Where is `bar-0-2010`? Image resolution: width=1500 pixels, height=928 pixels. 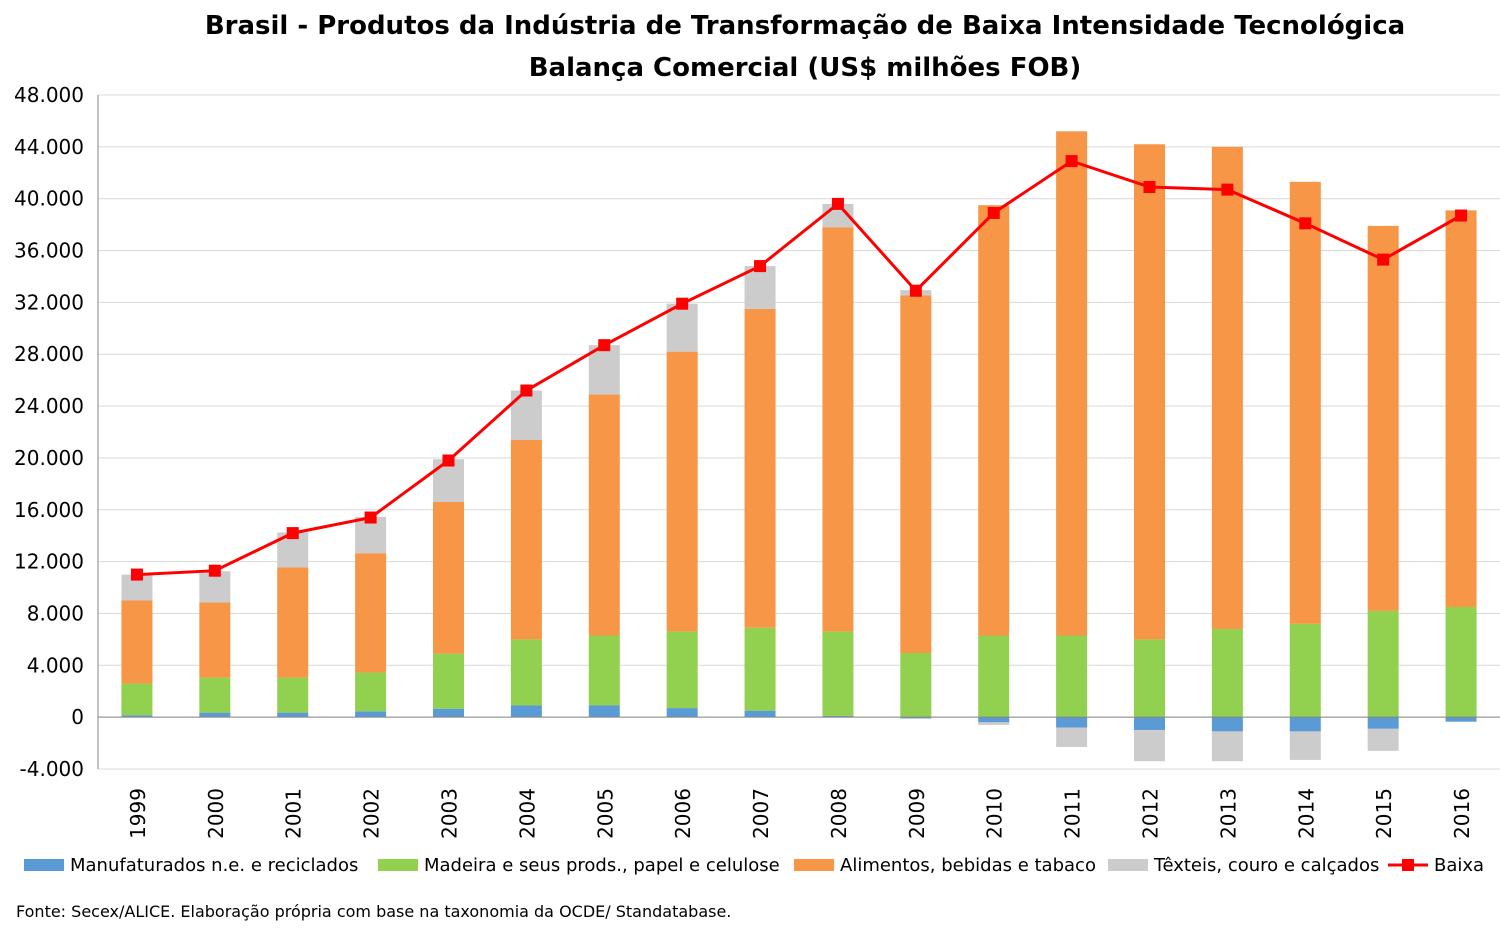 bar-0-2010 is located at coordinates (994, 720).